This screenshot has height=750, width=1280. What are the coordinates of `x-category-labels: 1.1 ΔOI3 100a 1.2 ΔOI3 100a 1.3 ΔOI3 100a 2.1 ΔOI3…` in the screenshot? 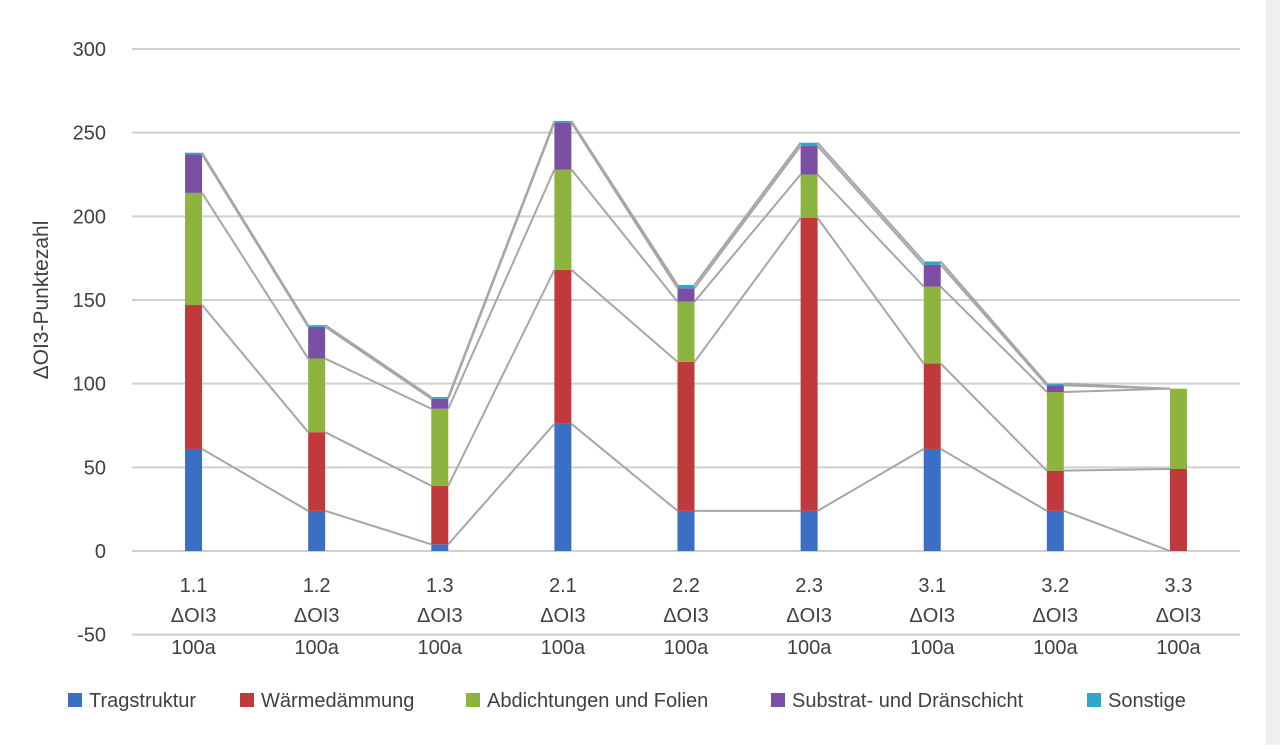 It's located at (686, 617).